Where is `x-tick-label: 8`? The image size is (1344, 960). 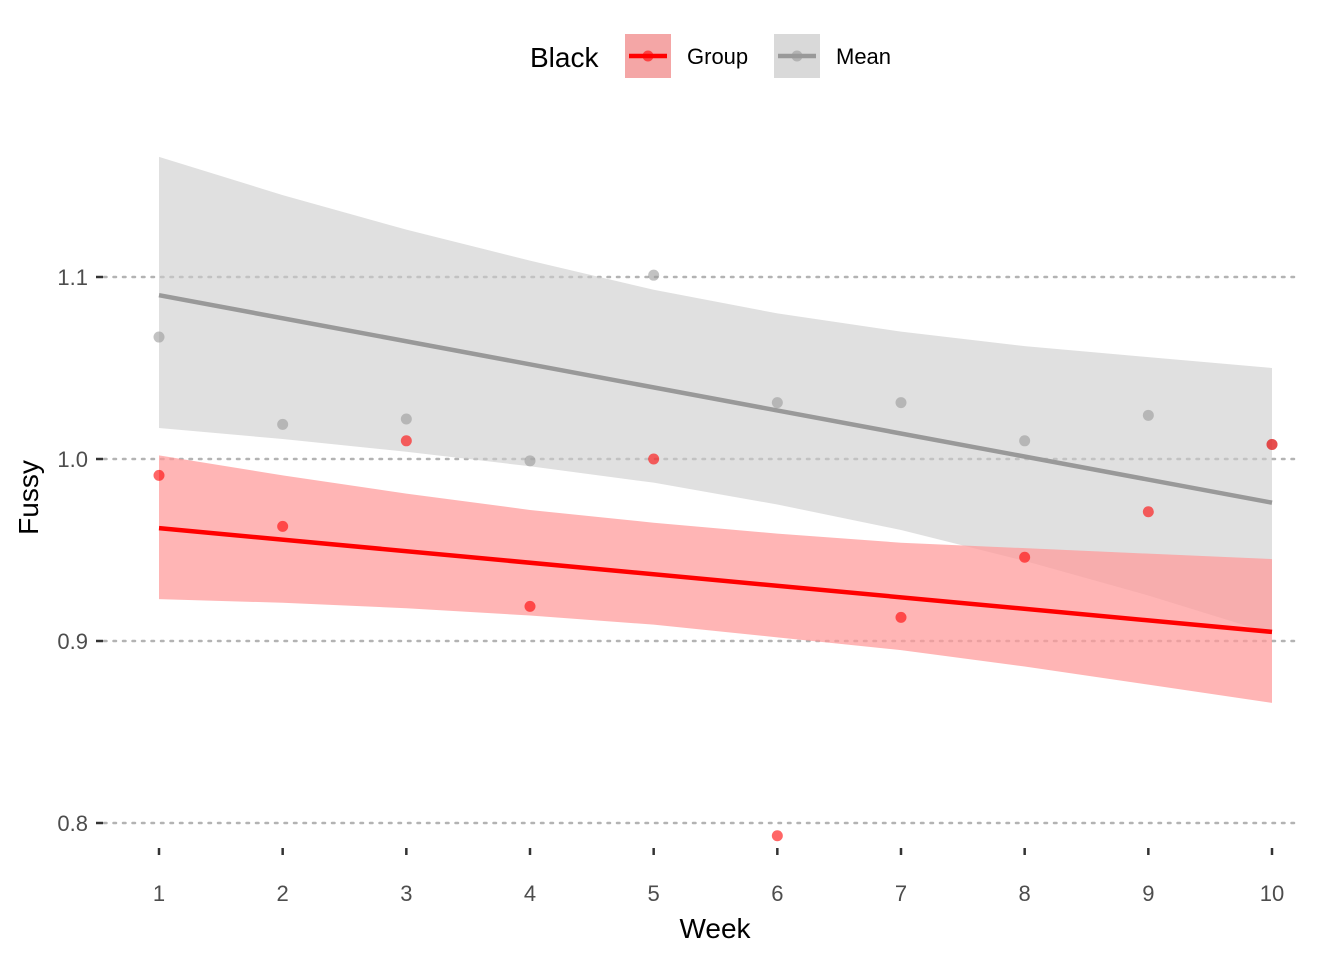
x-tick-label: 8 is located at coordinates (1025, 893).